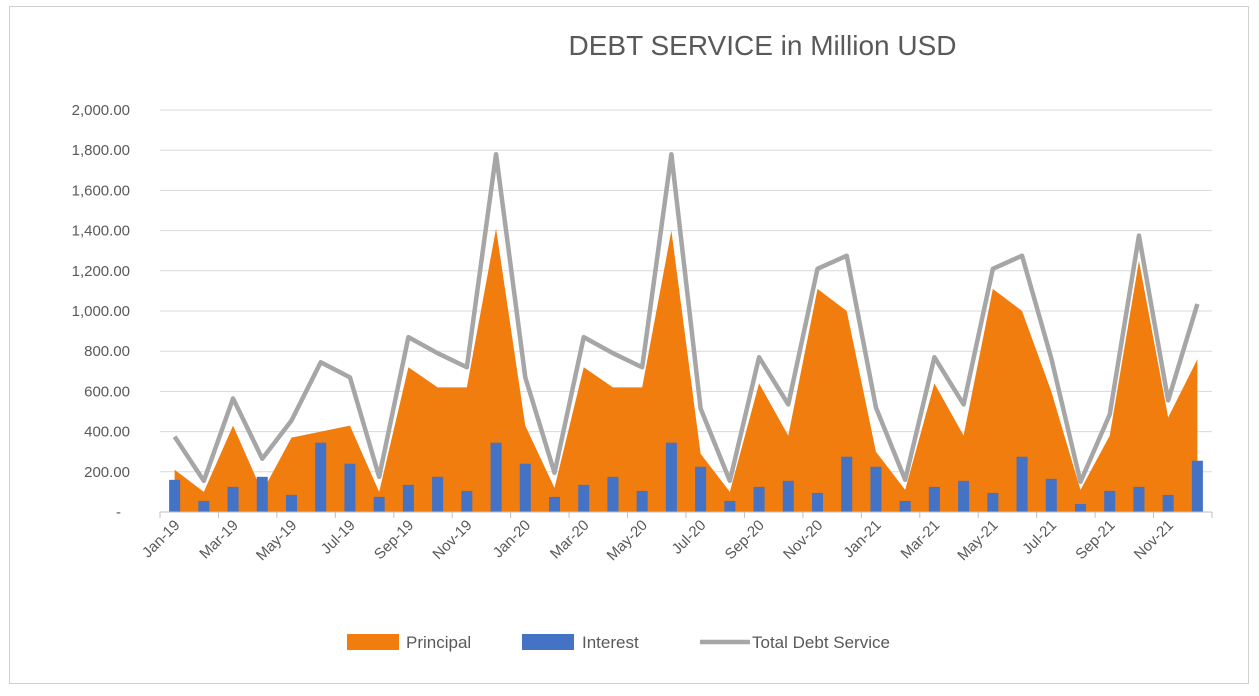  I want to click on x-tick-label: Jan-21, so click(862, 539).